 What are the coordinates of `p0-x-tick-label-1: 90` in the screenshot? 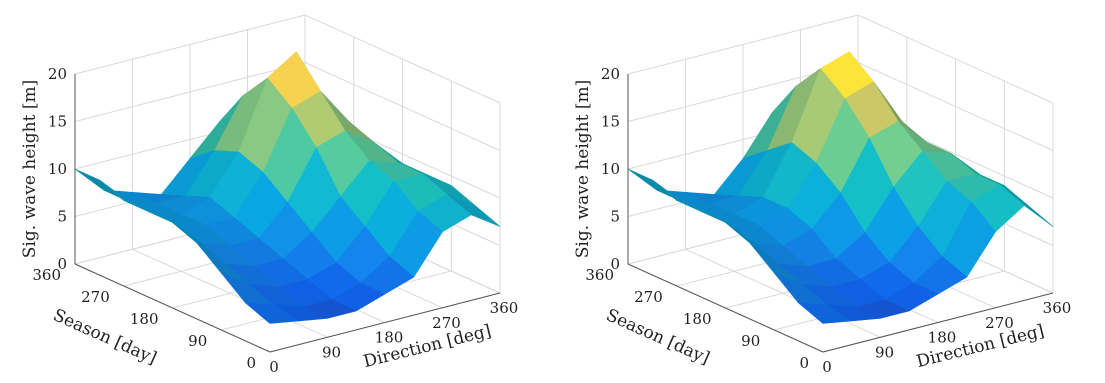 It's located at (331, 352).